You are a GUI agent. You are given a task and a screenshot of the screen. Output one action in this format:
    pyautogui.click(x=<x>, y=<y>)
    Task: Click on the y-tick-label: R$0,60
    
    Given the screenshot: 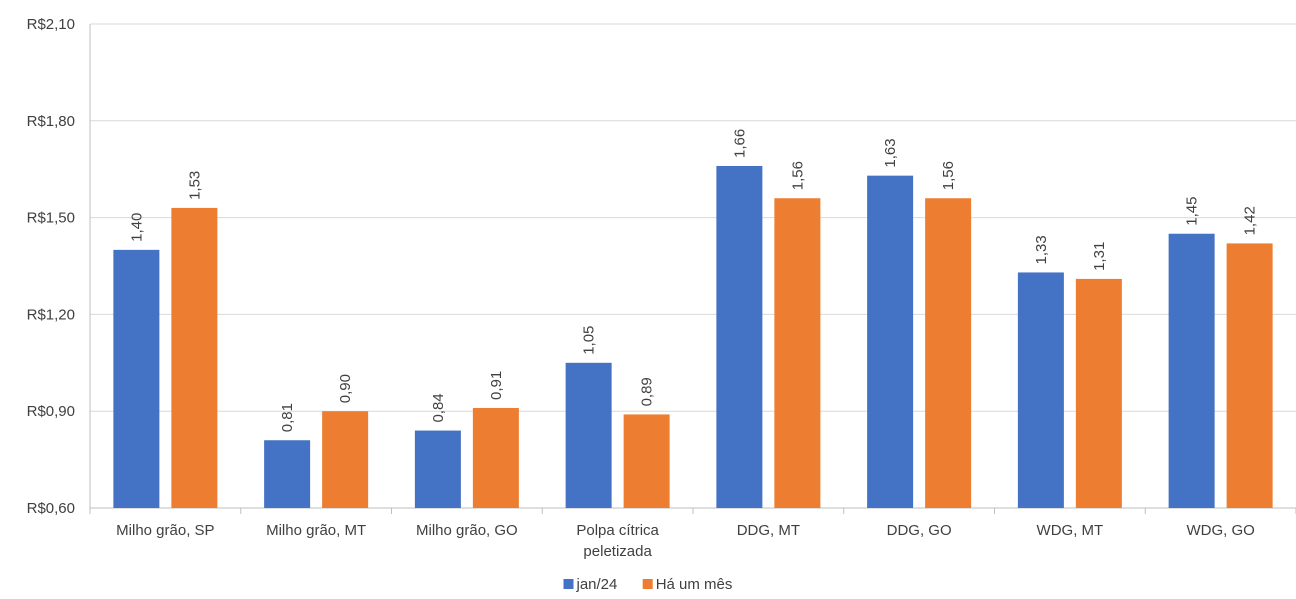 What is the action you would take?
    pyautogui.click(x=51, y=508)
    